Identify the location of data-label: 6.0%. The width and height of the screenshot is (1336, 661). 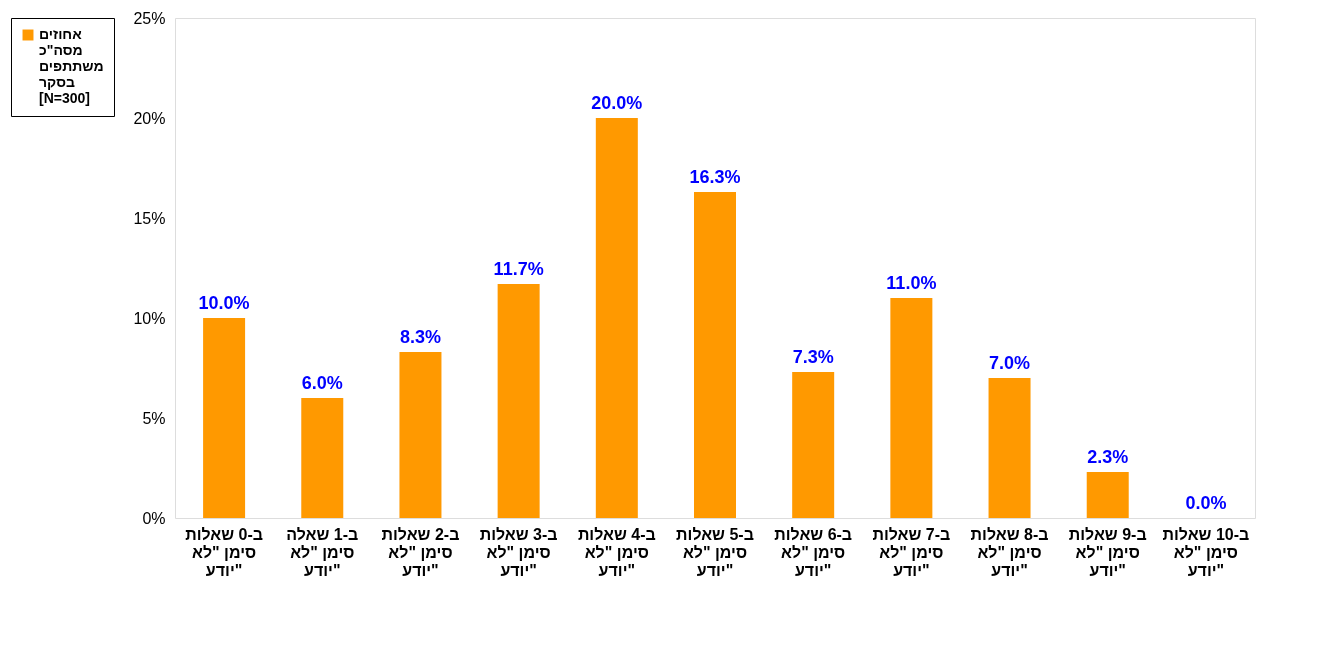
(322, 383).